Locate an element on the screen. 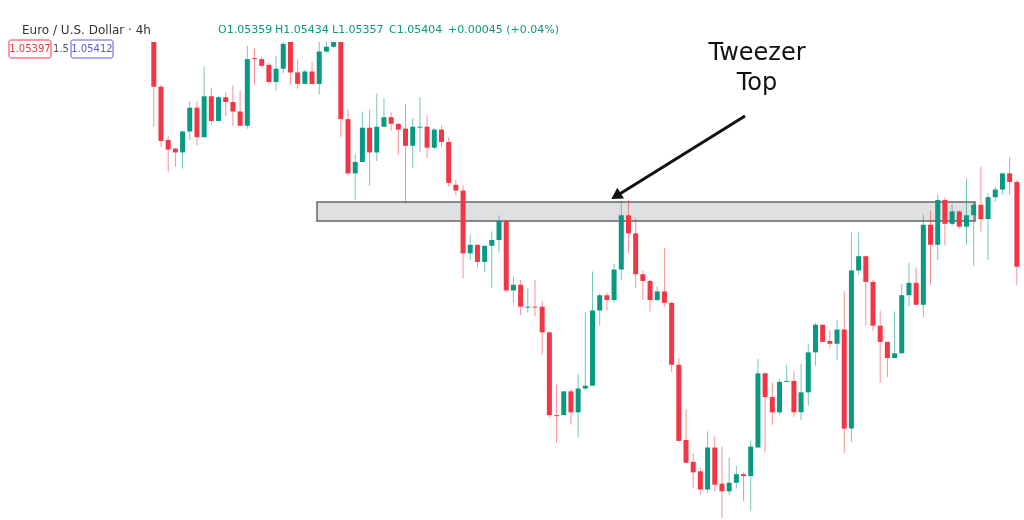  text: 1.05412 is located at coordinates (92, 48).